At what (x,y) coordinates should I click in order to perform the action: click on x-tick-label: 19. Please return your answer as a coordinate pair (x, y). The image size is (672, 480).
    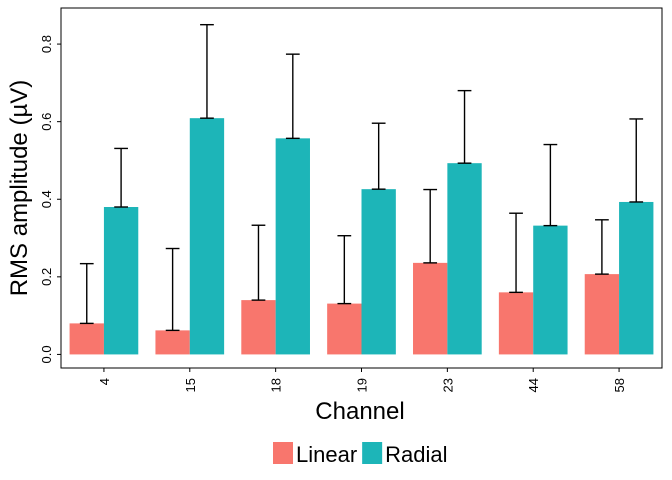
    Looking at the image, I should click on (362, 385).